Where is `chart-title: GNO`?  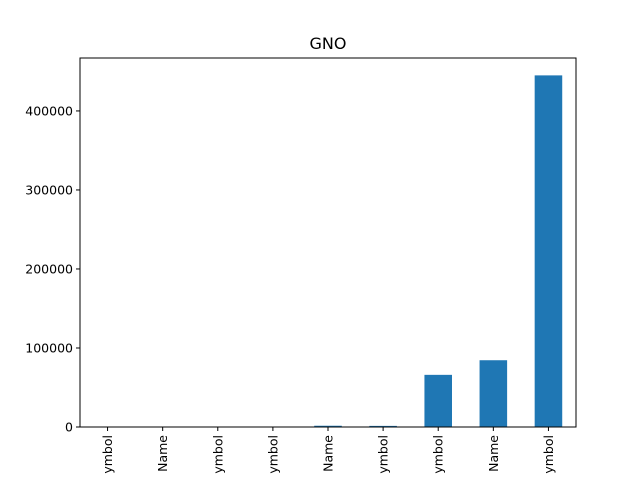 chart-title: GNO is located at coordinates (328, 43).